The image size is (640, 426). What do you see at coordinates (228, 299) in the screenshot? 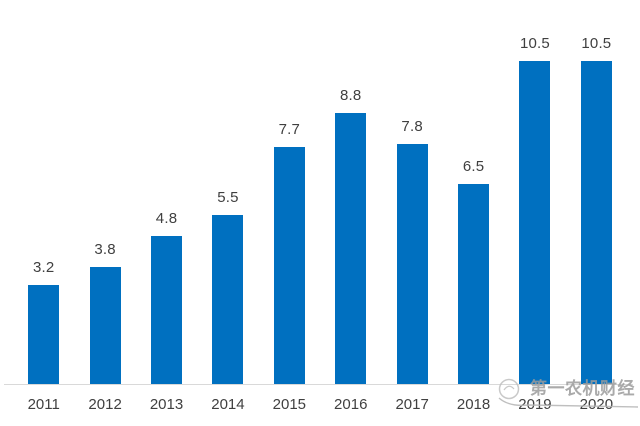
I see `bar-2014` at bounding box center [228, 299].